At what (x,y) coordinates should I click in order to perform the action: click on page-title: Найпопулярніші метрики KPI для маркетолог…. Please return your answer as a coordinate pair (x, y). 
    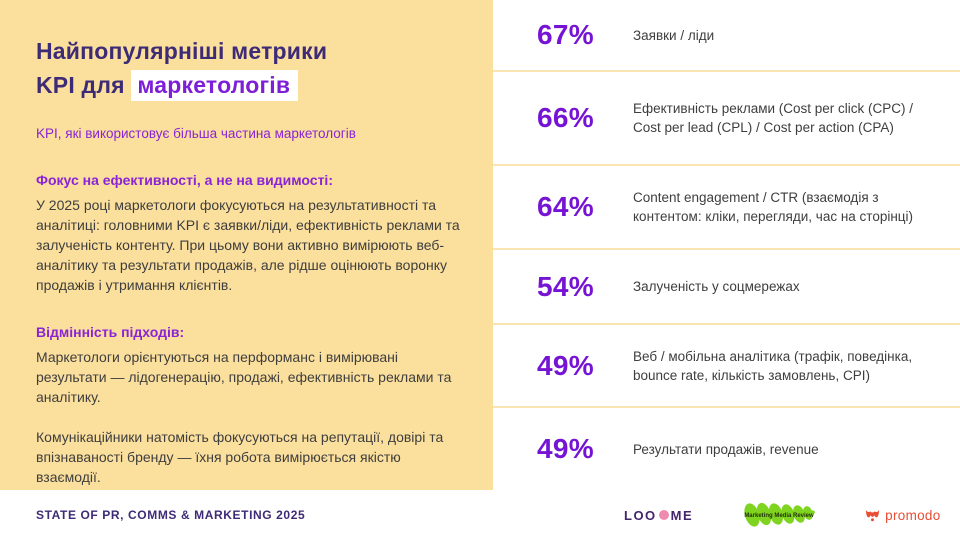
    Looking at the image, I should click on (246, 68).